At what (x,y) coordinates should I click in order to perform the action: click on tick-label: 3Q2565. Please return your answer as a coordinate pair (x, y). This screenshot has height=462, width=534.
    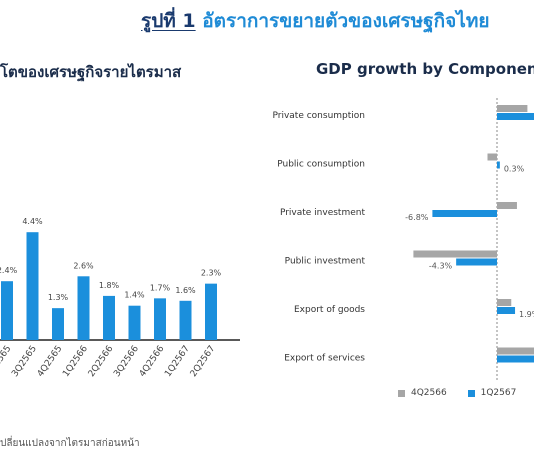
    Looking at the image, I should click on (24, 361).